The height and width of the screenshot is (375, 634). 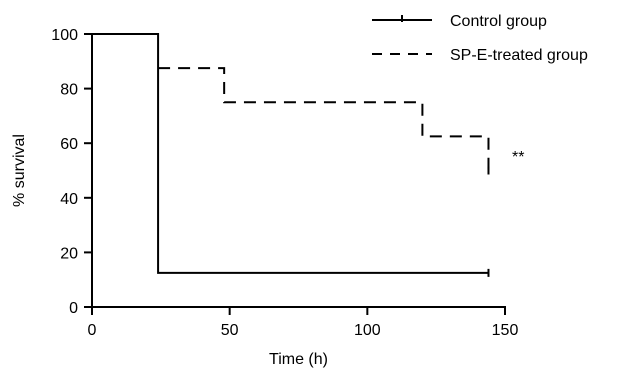 What do you see at coordinates (498, 21) in the screenshot?
I see `legend-label-control-group: Control group` at bounding box center [498, 21].